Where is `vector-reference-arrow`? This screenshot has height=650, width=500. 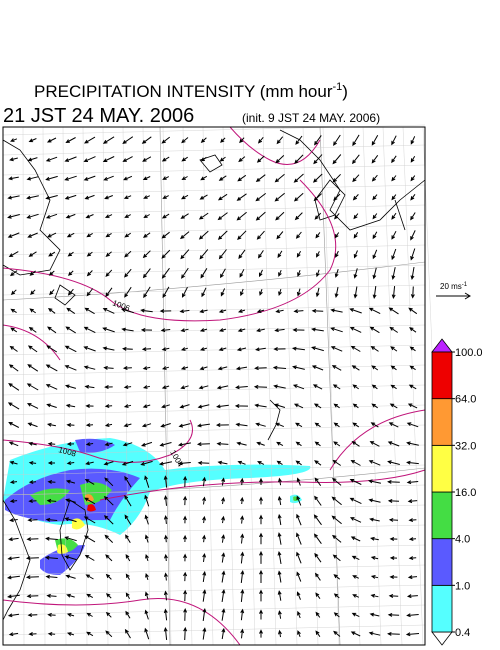
vector-reference-arrow is located at coordinates (453, 296).